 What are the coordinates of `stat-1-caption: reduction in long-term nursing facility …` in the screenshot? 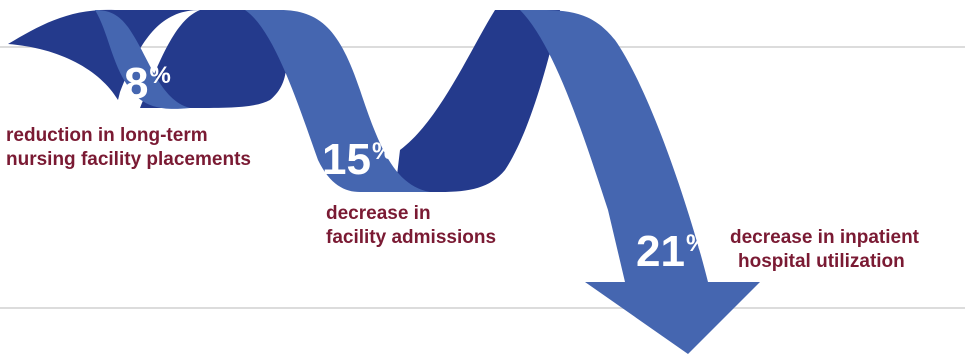 It's located at (128, 148).